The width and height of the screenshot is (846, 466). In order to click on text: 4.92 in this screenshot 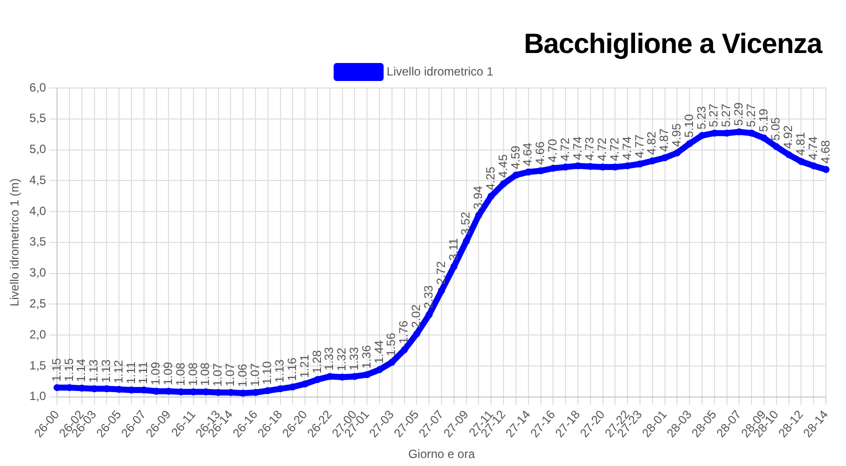, I will do `click(788, 137)`.